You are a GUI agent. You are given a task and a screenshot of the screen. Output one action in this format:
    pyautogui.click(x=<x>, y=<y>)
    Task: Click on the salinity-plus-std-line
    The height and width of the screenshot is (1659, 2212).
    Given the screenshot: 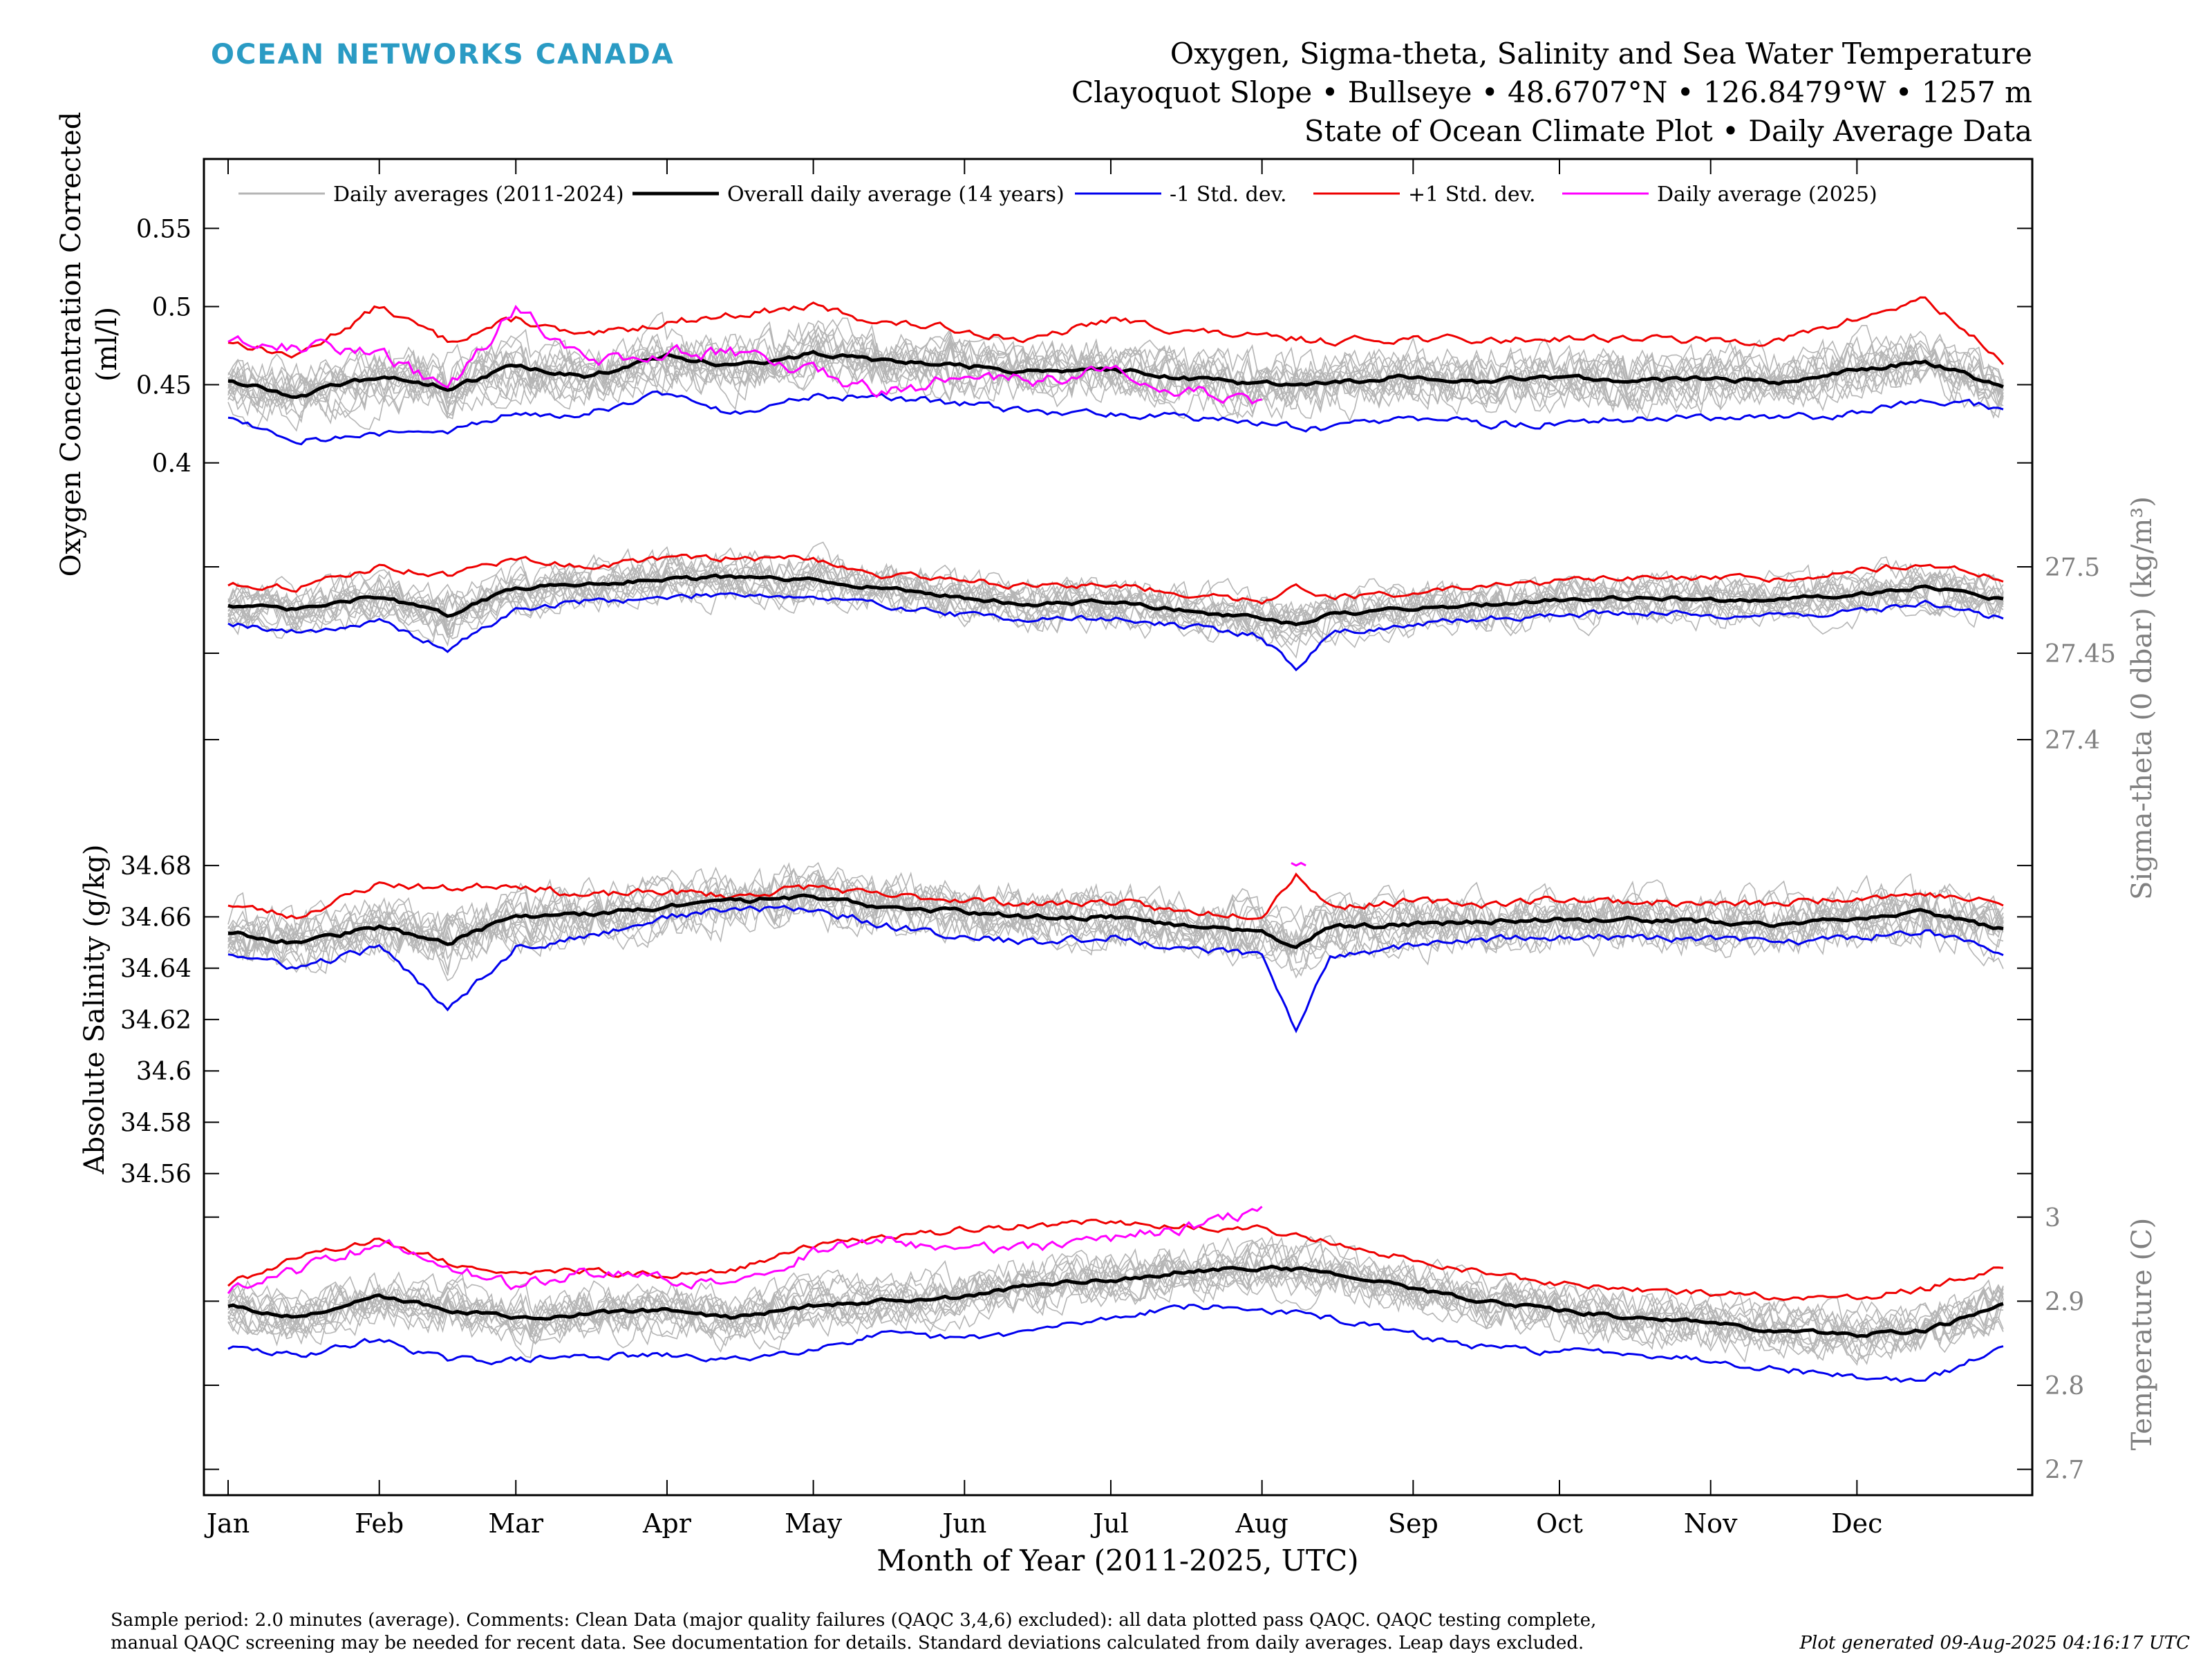 What is the action you would take?
    pyautogui.click(x=1115, y=896)
    